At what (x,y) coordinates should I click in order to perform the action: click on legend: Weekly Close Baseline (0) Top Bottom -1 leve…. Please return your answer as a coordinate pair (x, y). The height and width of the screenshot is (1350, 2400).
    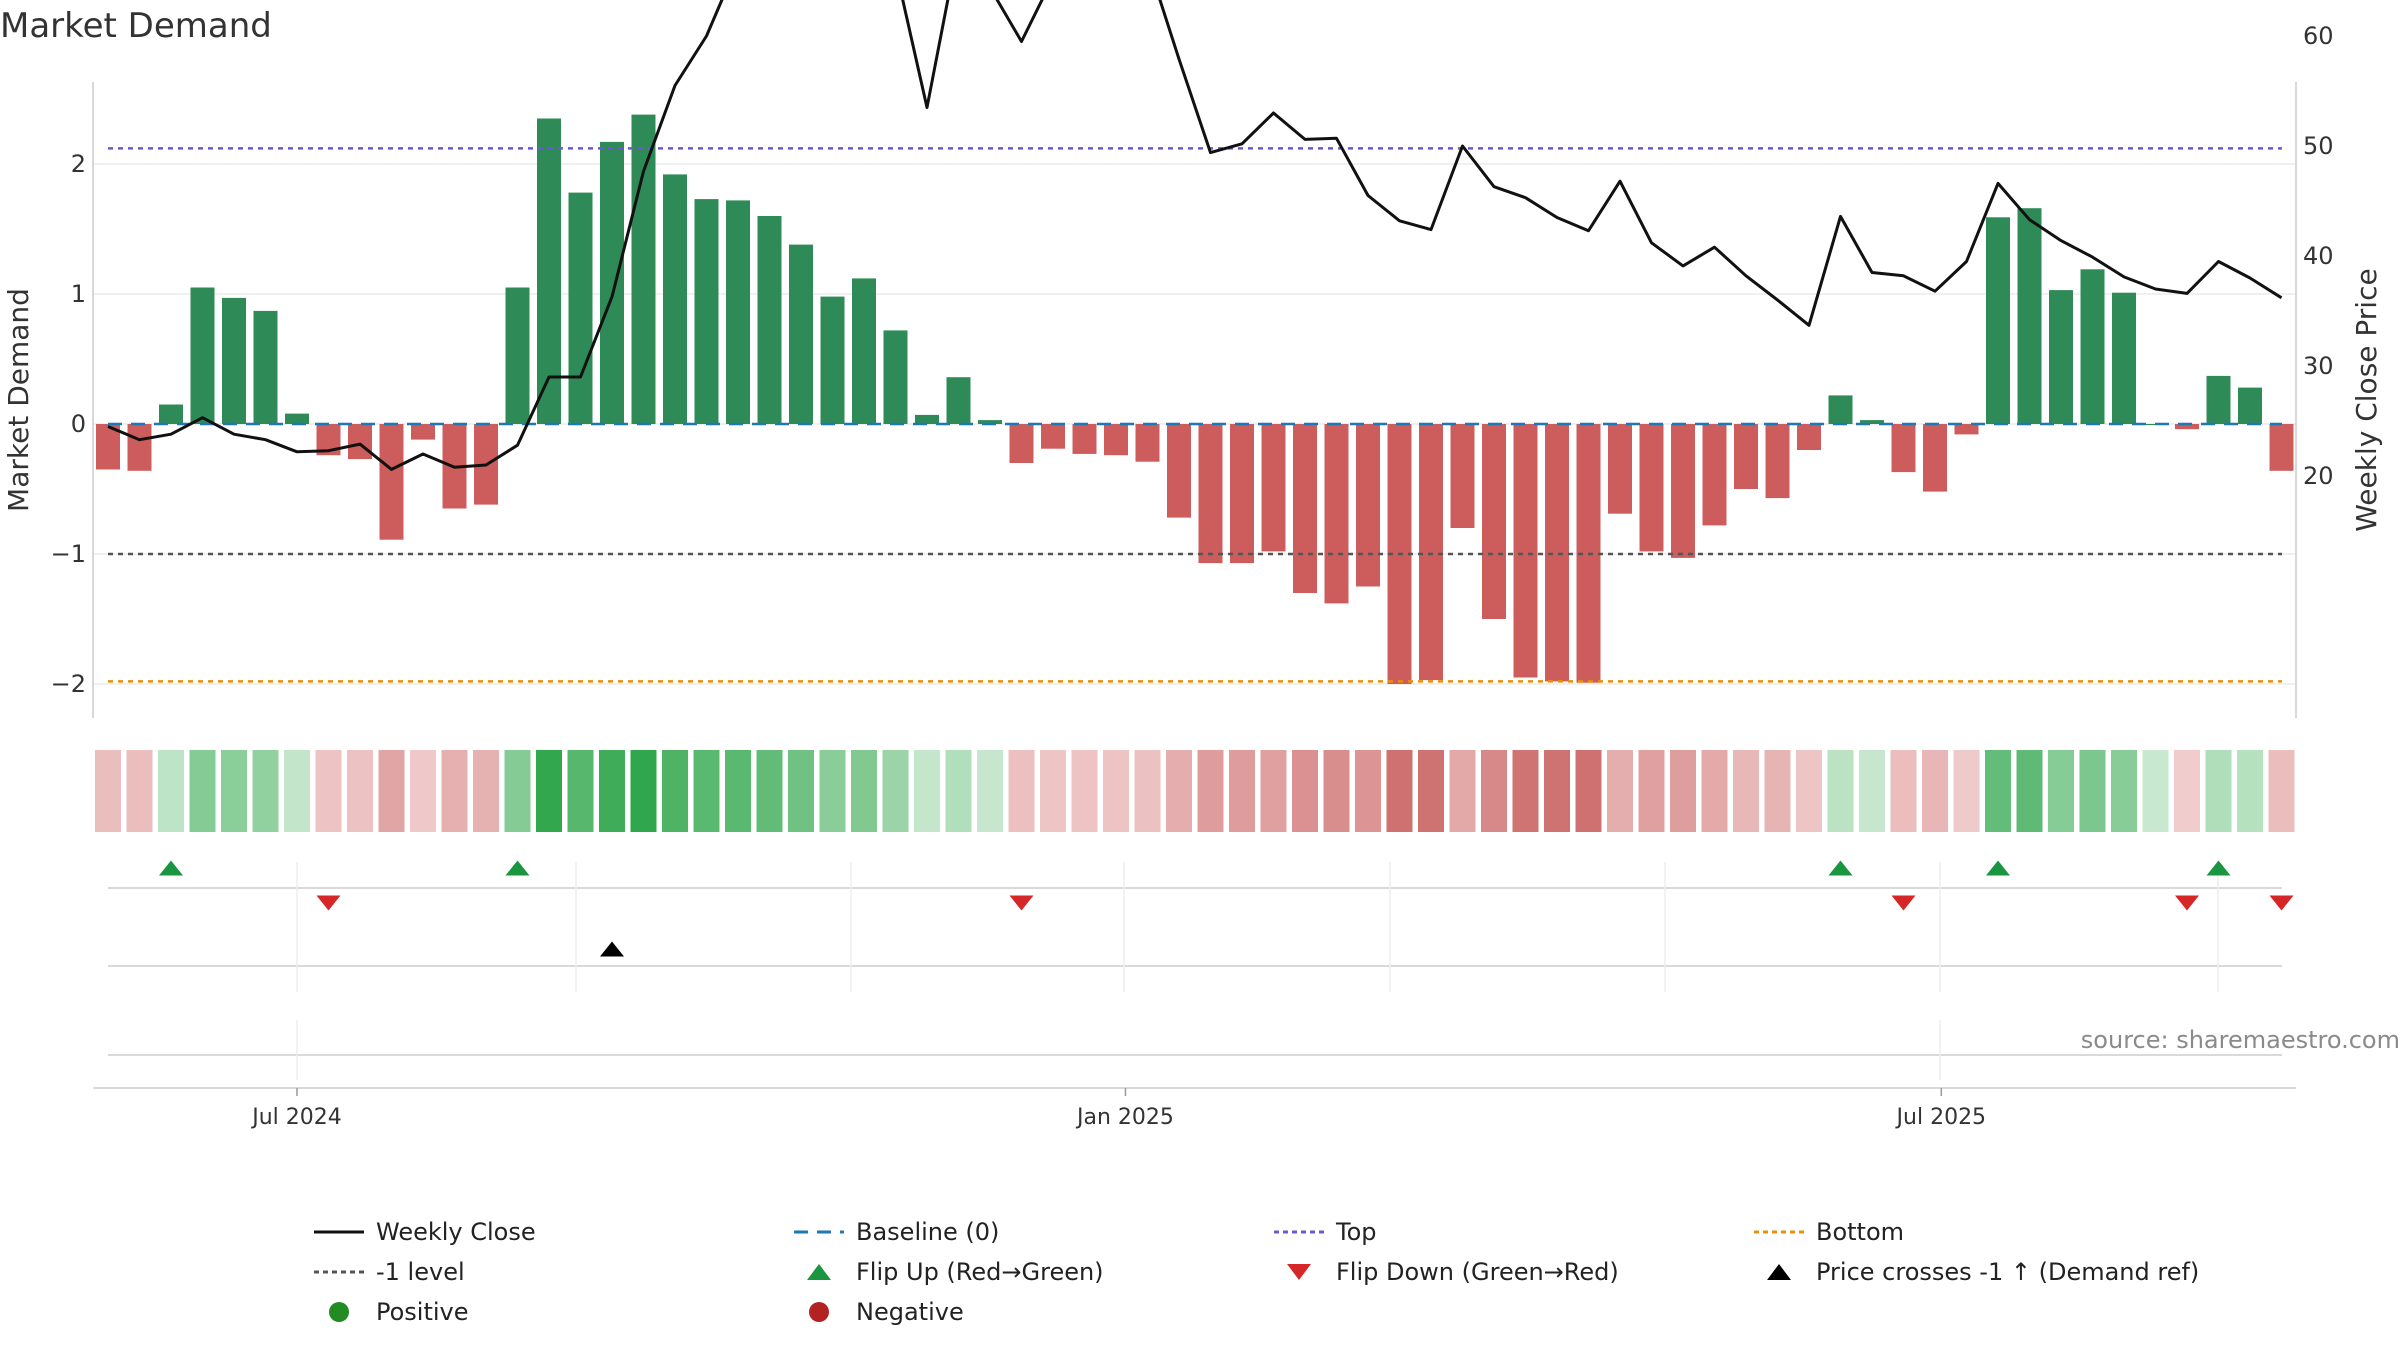
    Looking at the image, I should click on (1275, 1272).